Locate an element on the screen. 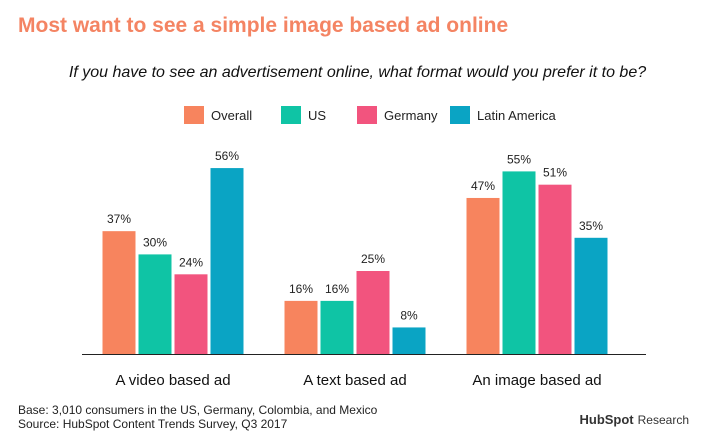 The width and height of the screenshot is (715, 439). legend-swatch-overall is located at coordinates (194, 115).